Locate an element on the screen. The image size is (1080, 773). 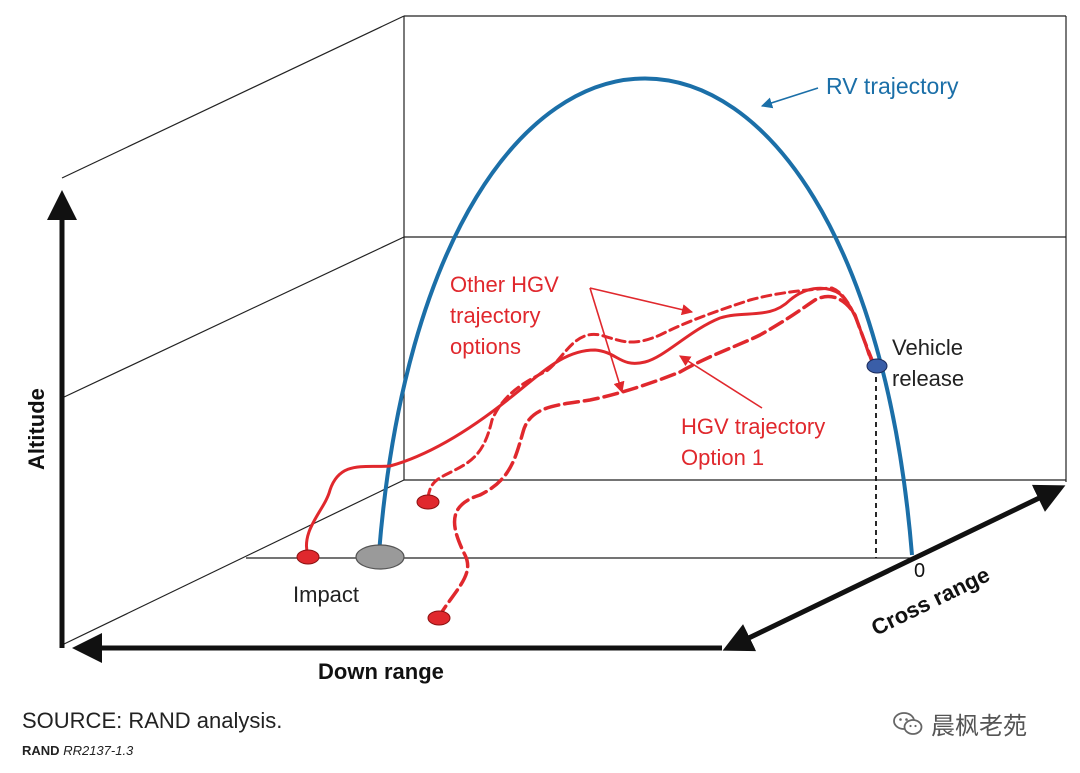
wechat-icon is located at coordinates (908, 723).